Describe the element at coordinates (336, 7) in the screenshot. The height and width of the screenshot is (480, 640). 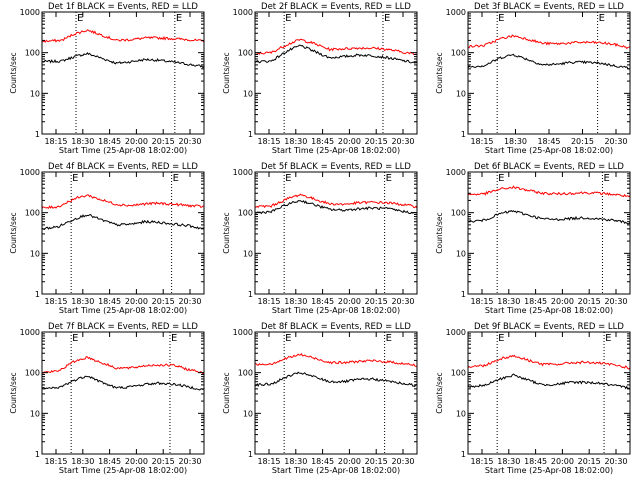
I see `panel-title: Det 2f BLACK = Events, RED = LLD` at that location.